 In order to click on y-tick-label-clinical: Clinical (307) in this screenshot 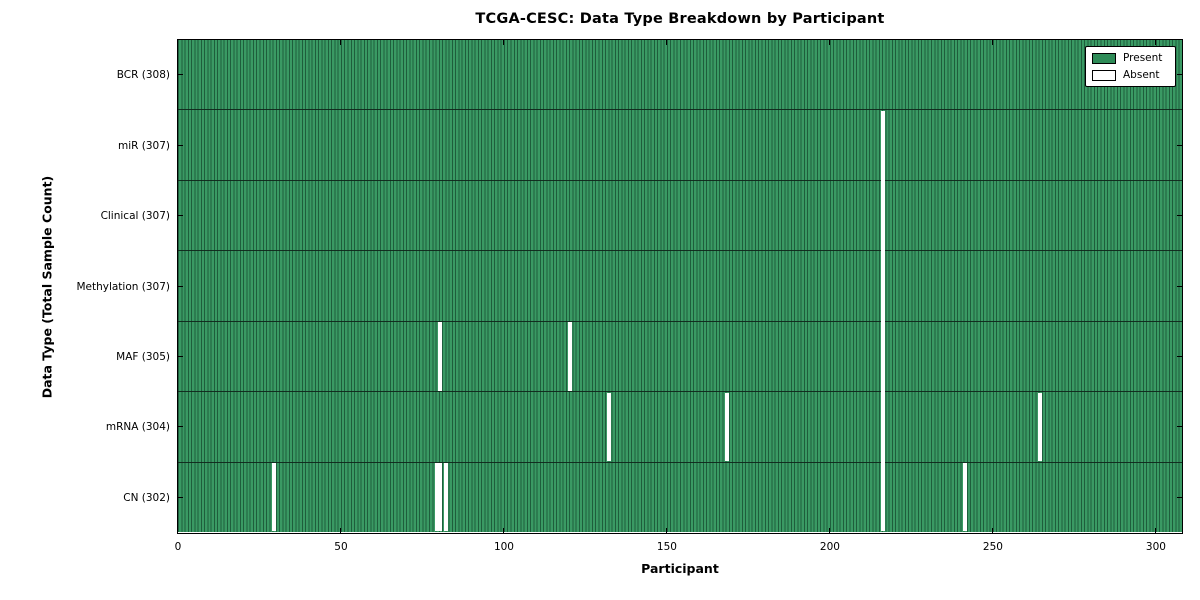, I will do `click(135, 216)`.